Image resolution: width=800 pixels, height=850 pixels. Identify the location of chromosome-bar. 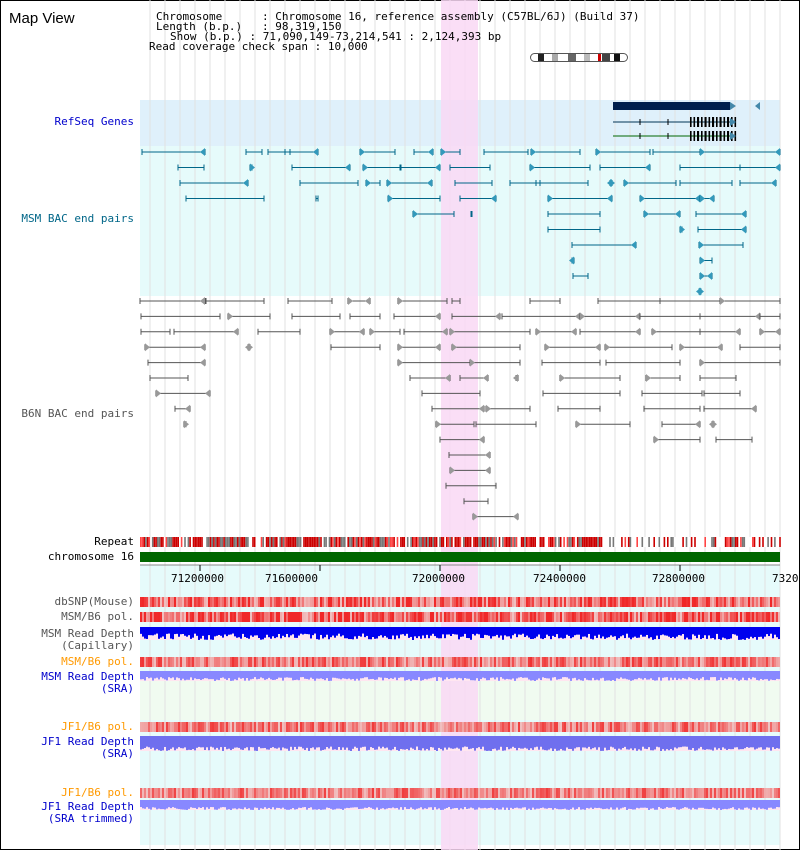
(460, 557).